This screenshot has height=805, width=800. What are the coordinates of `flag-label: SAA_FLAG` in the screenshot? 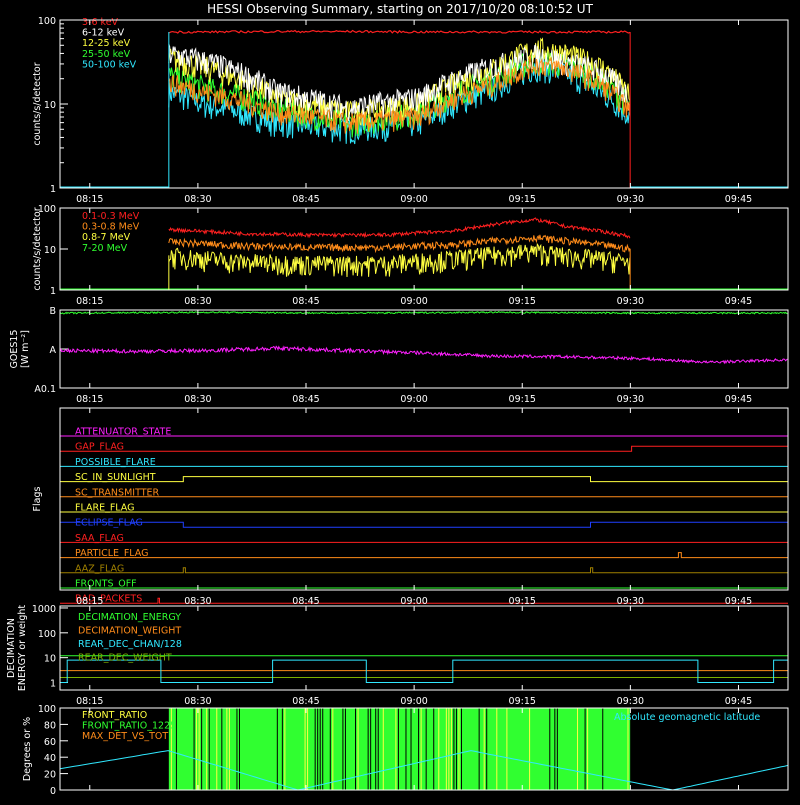 It's located at (99, 538).